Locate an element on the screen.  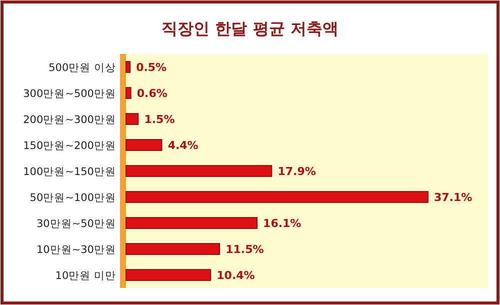
data-label: 1.5% is located at coordinates (159, 119).